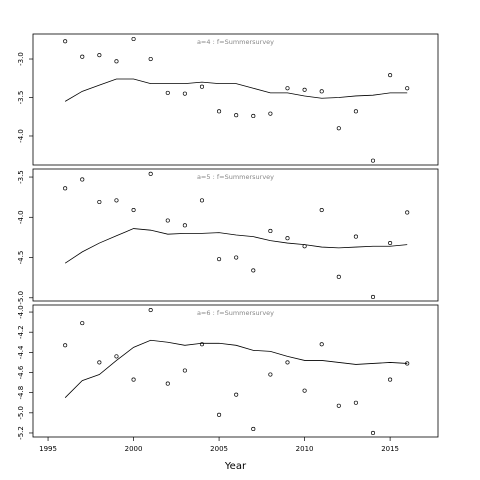  I want to click on x-tick-label: 2000, so click(134, 449).